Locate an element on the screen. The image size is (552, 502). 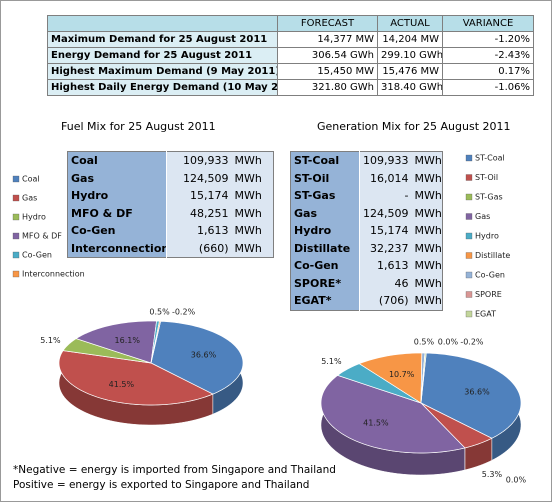
row: MFO & DF 48,251 MWh is located at coordinates (170, 213).